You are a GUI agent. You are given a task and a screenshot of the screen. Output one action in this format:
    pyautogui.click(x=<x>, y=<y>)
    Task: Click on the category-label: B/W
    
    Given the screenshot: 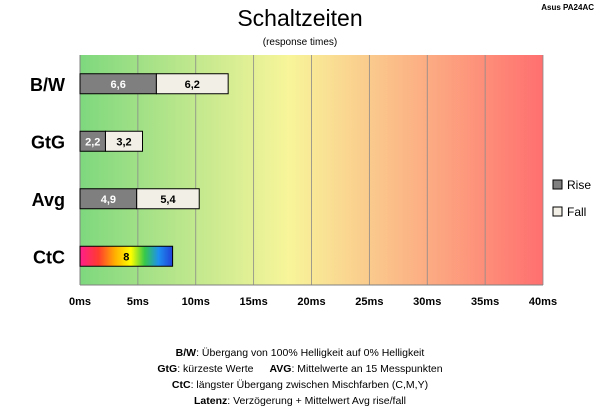 What is the action you would take?
    pyautogui.click(x=47, y=85)
    